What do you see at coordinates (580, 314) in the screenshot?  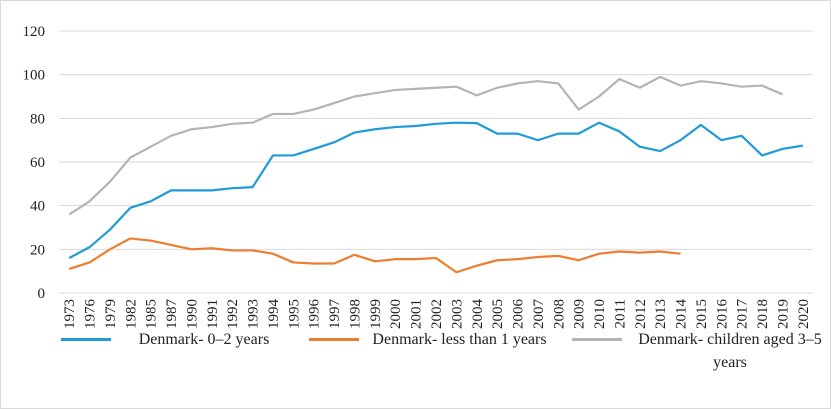 I see `x-tick-label: 2009` at bounding box center [580, 314].